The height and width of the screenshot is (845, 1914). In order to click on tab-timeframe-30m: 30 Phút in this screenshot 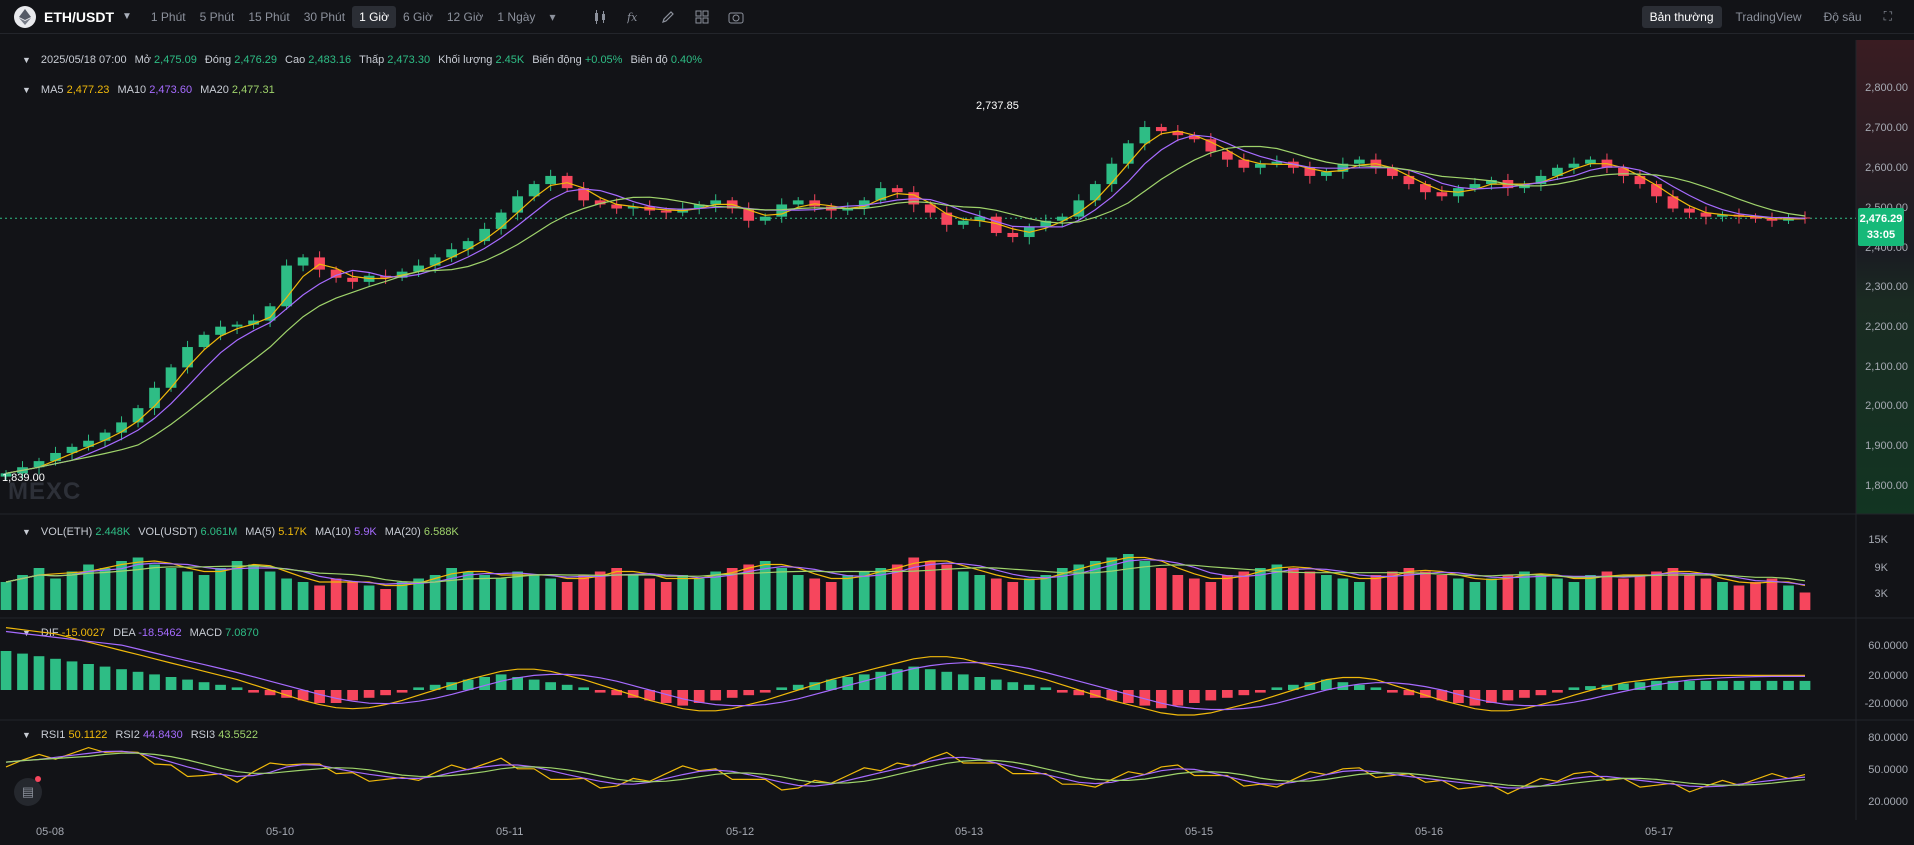, I will do `click(324, 16)`.